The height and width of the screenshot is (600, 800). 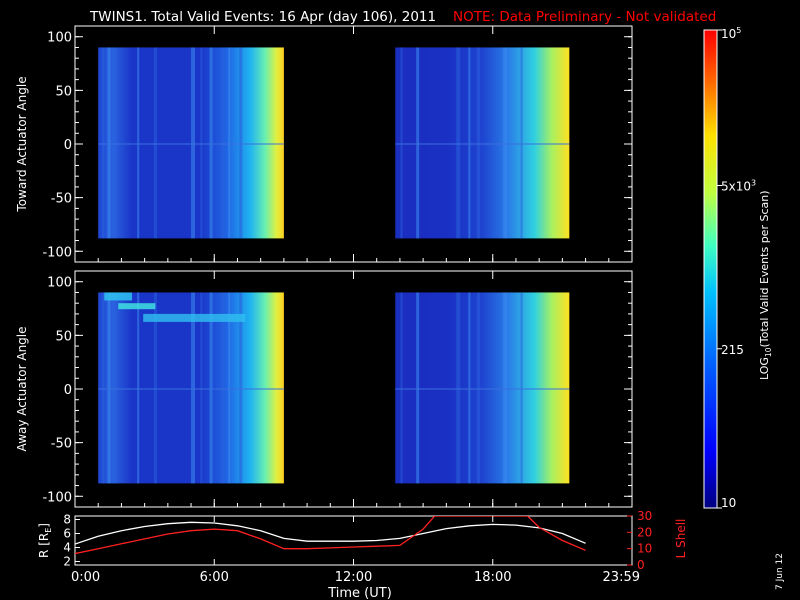 What do you see at coordinates (45, 540) in the screenshot?
I see `r-axis-label: R [RE]` at bounding box center [45, 540].